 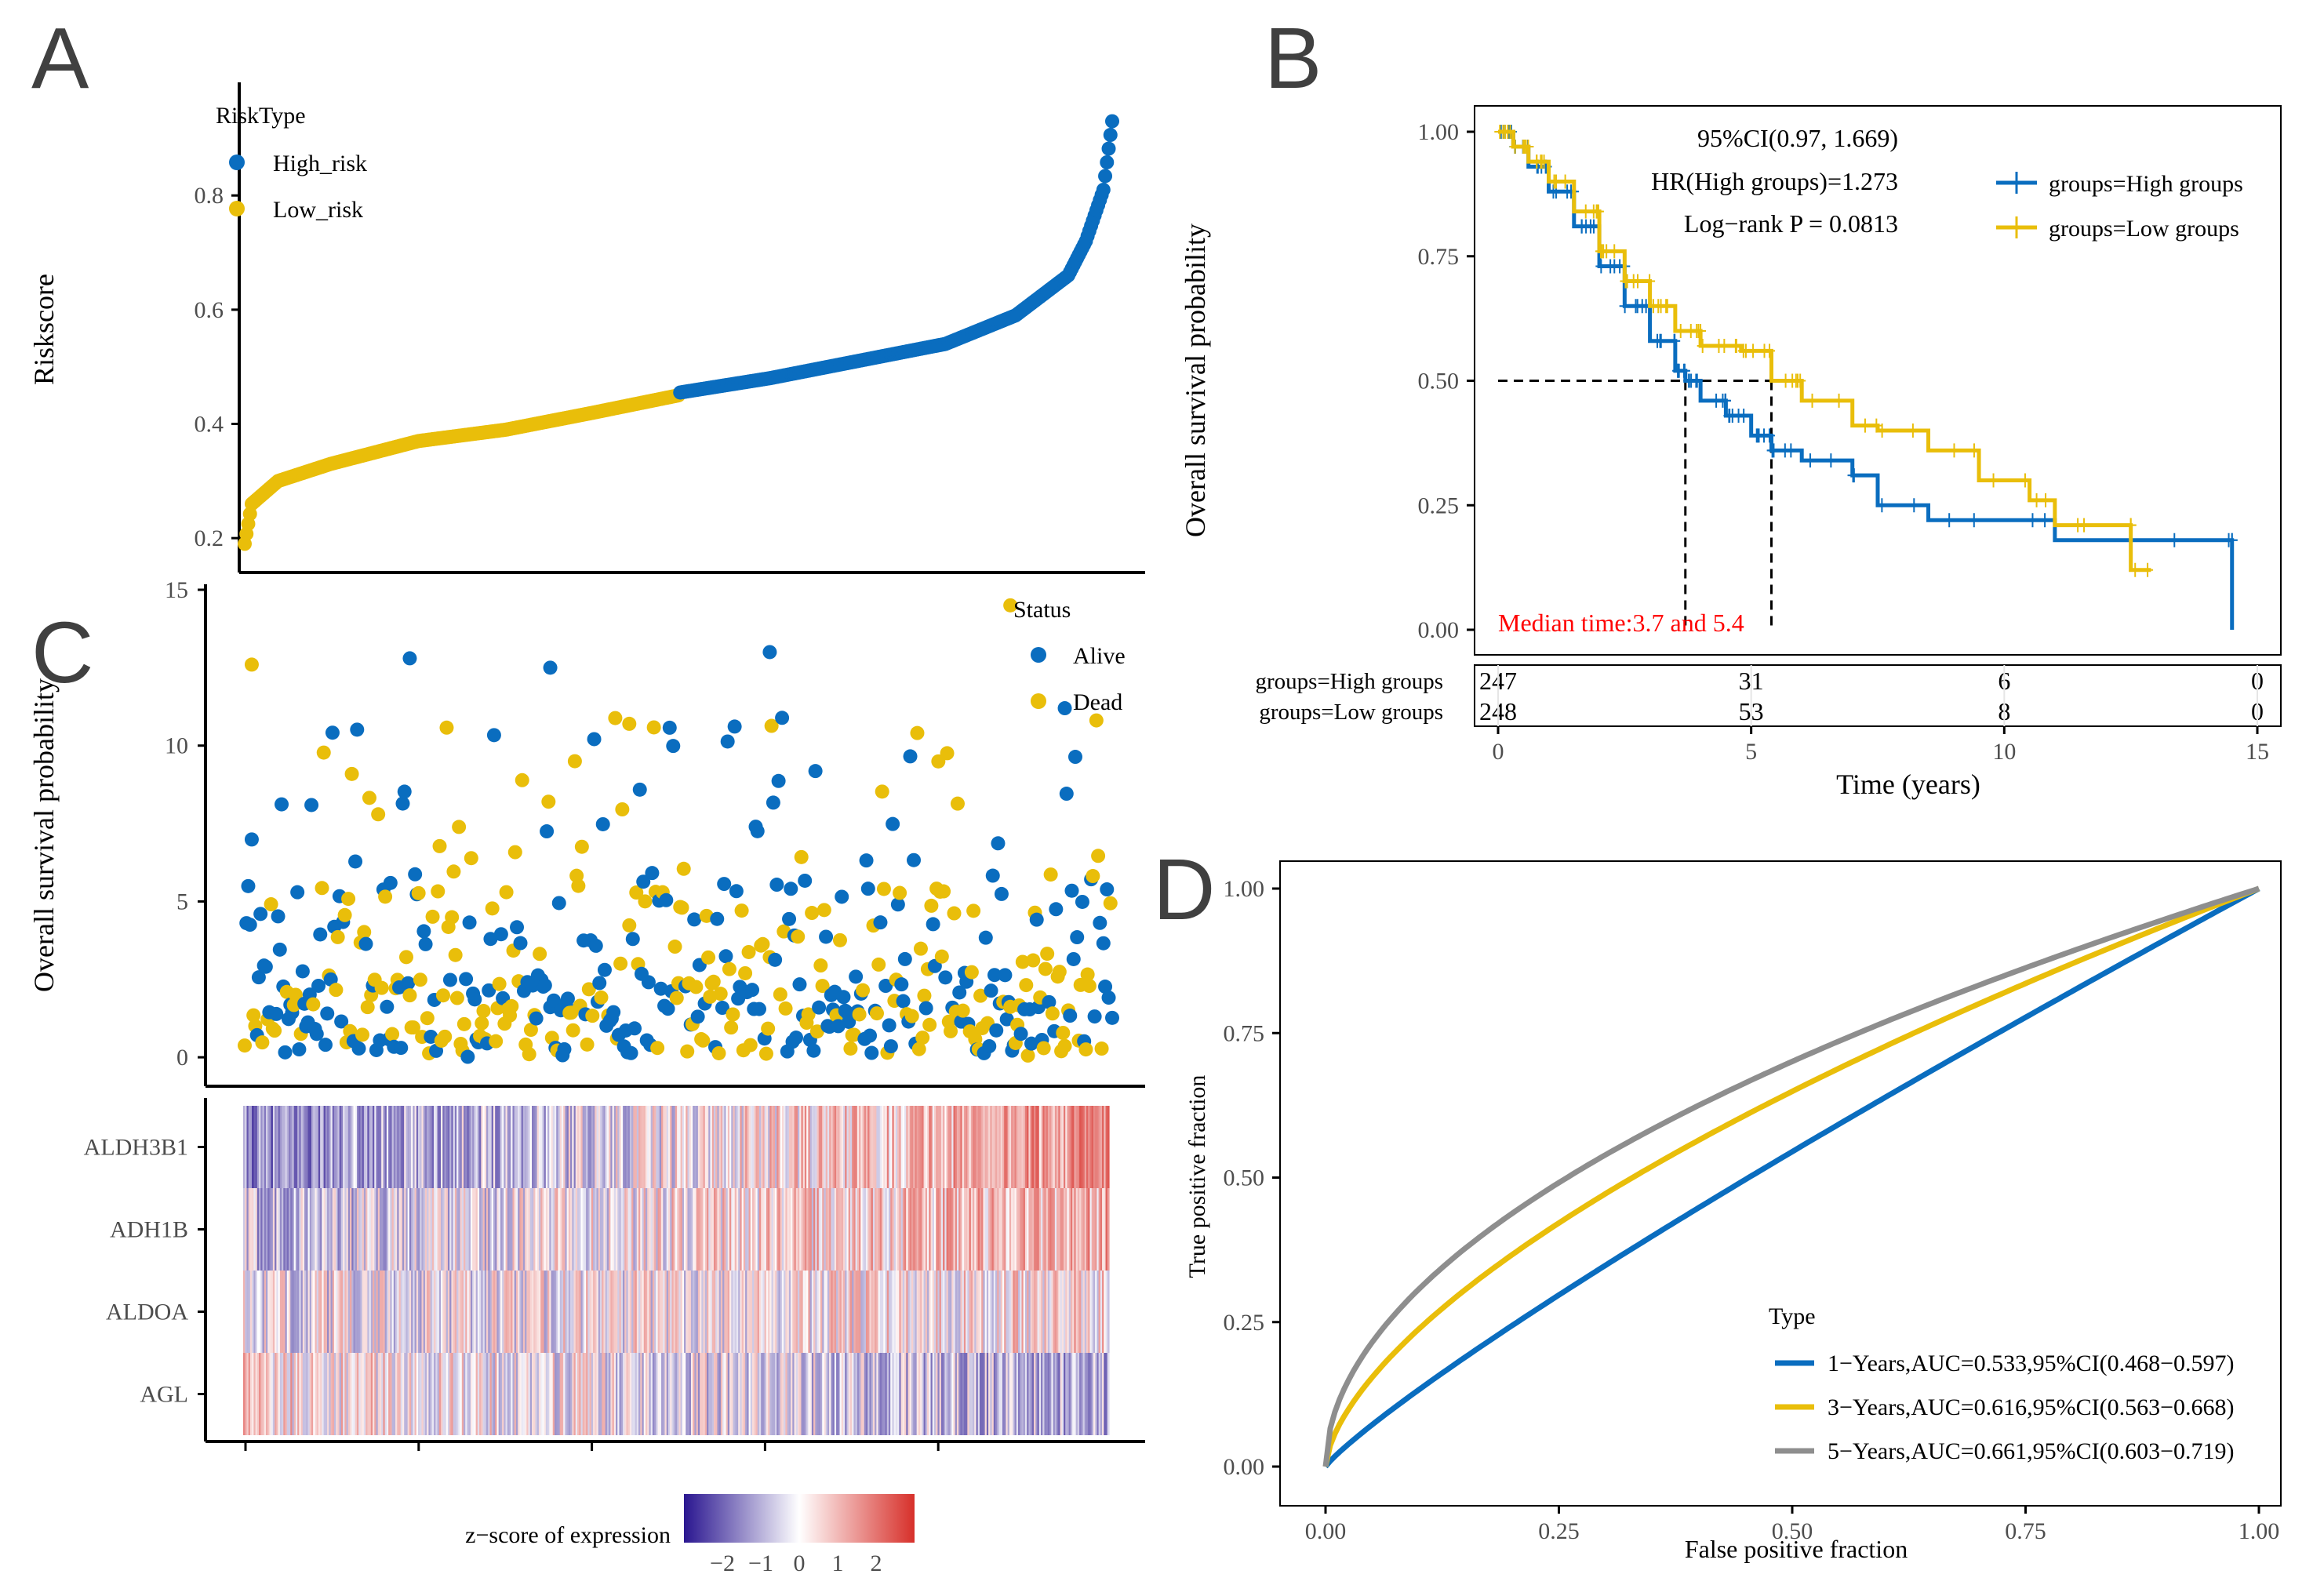 What do you see at coordinates (1881, 745) in the screenshot?
I see `panel-b-xticks: 0 5 10 15` at bounding box center [1881, 745].